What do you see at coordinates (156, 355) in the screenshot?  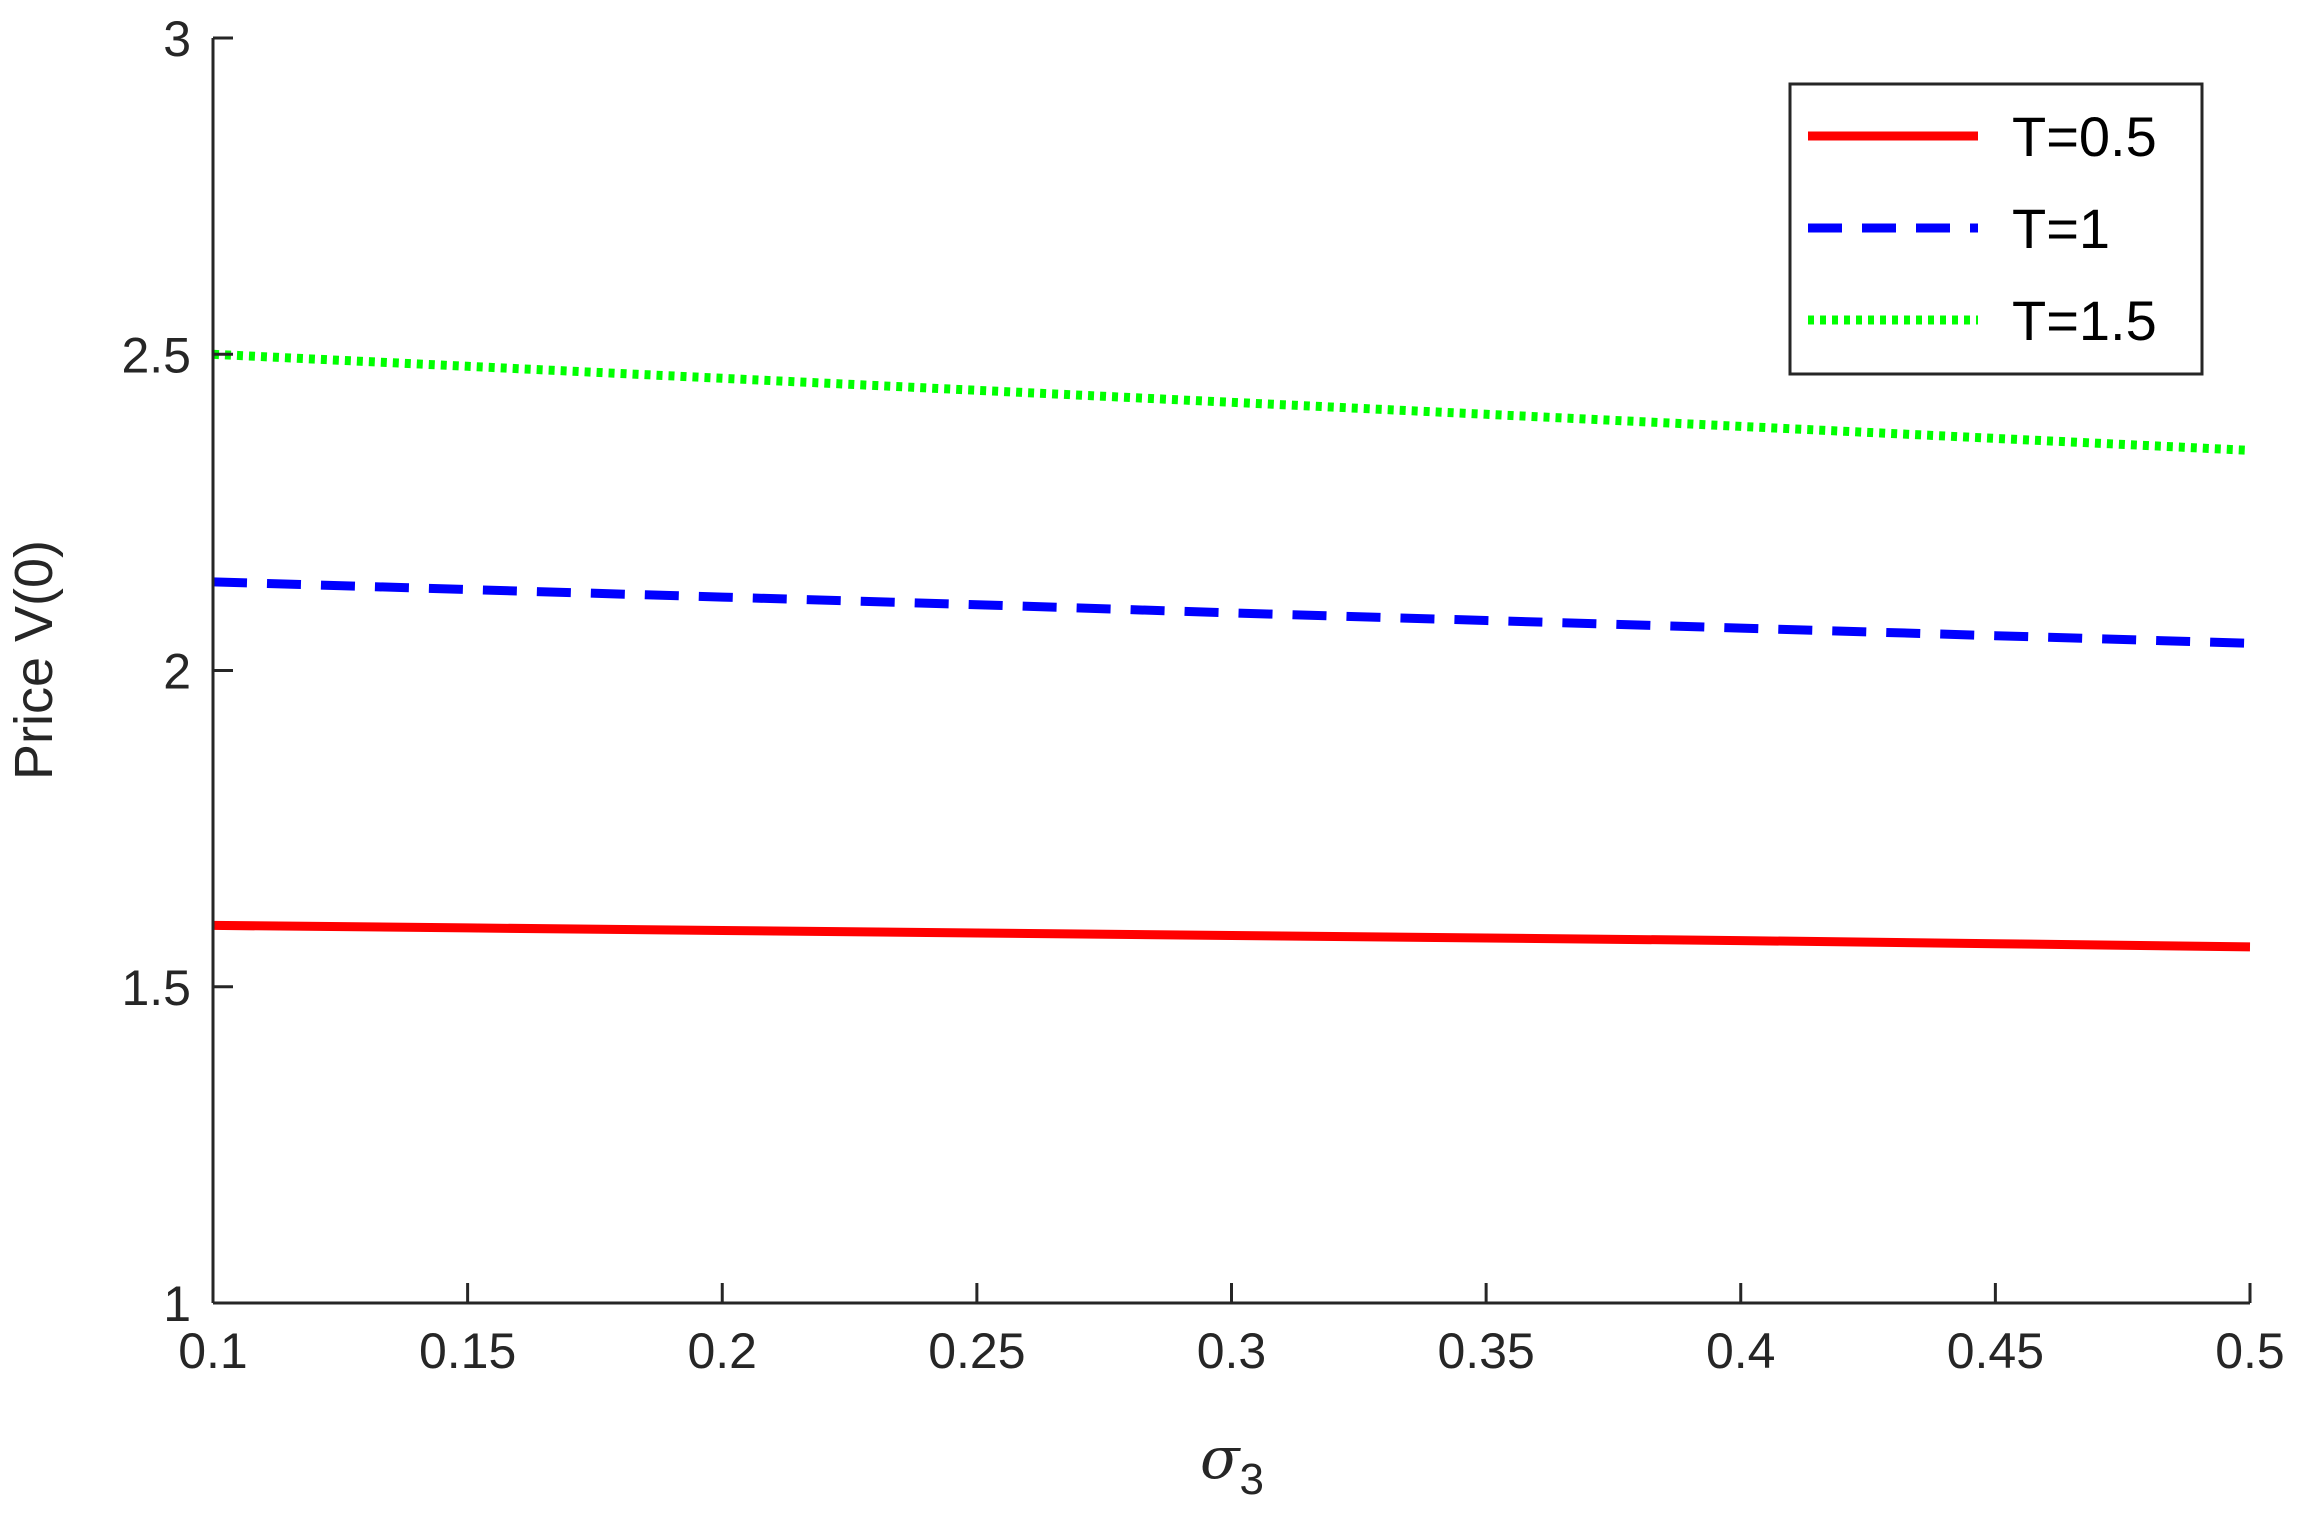 I see `y-tick-label: 2.5` at bounding box center [156, 355].